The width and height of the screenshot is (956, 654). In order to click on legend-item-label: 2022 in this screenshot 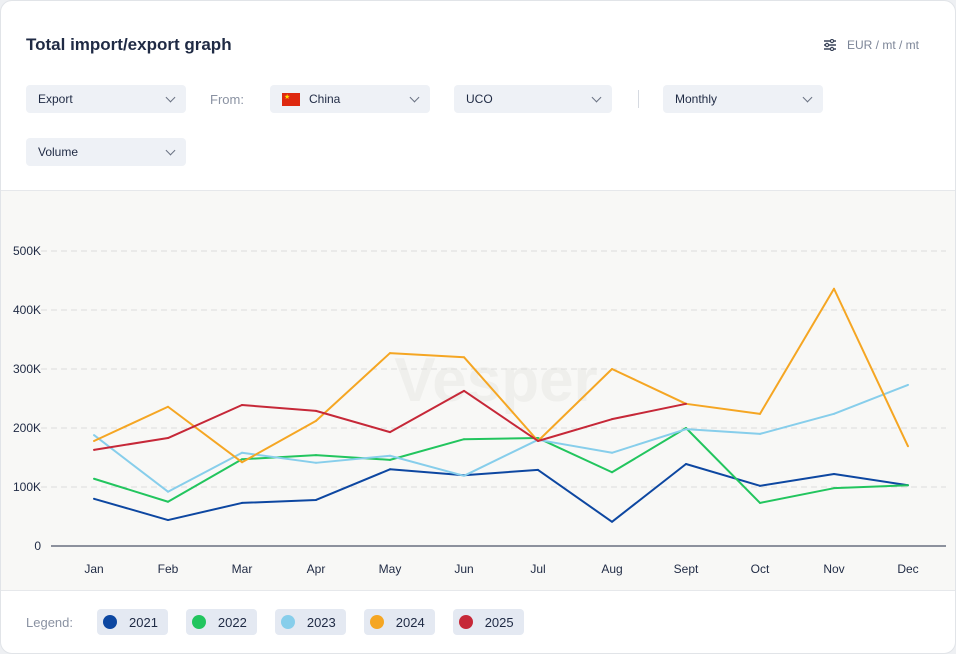, I will do `click(232, 622)`.